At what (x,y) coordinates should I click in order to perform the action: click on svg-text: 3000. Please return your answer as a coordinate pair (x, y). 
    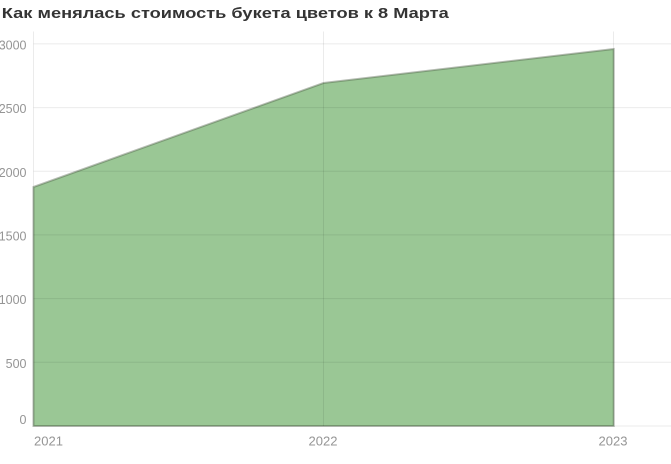
    Looking at the image, I should click on (13, 45).